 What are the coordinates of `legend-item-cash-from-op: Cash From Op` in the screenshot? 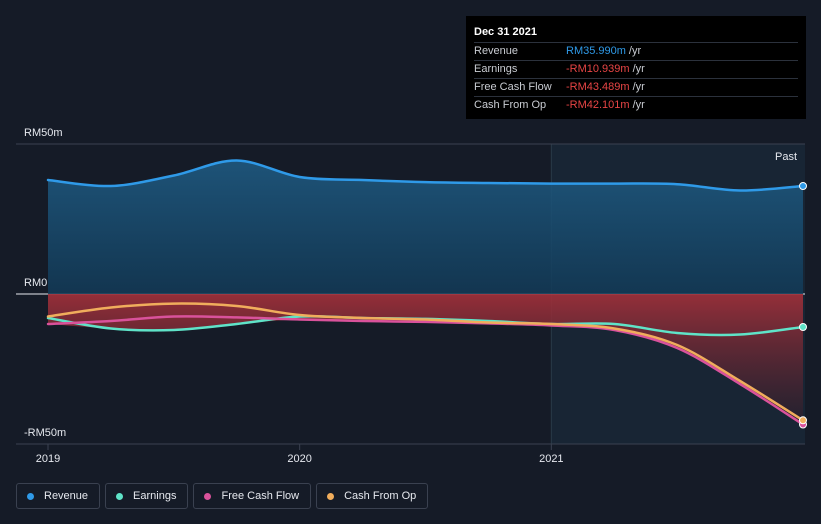 It's located at (372, 496).